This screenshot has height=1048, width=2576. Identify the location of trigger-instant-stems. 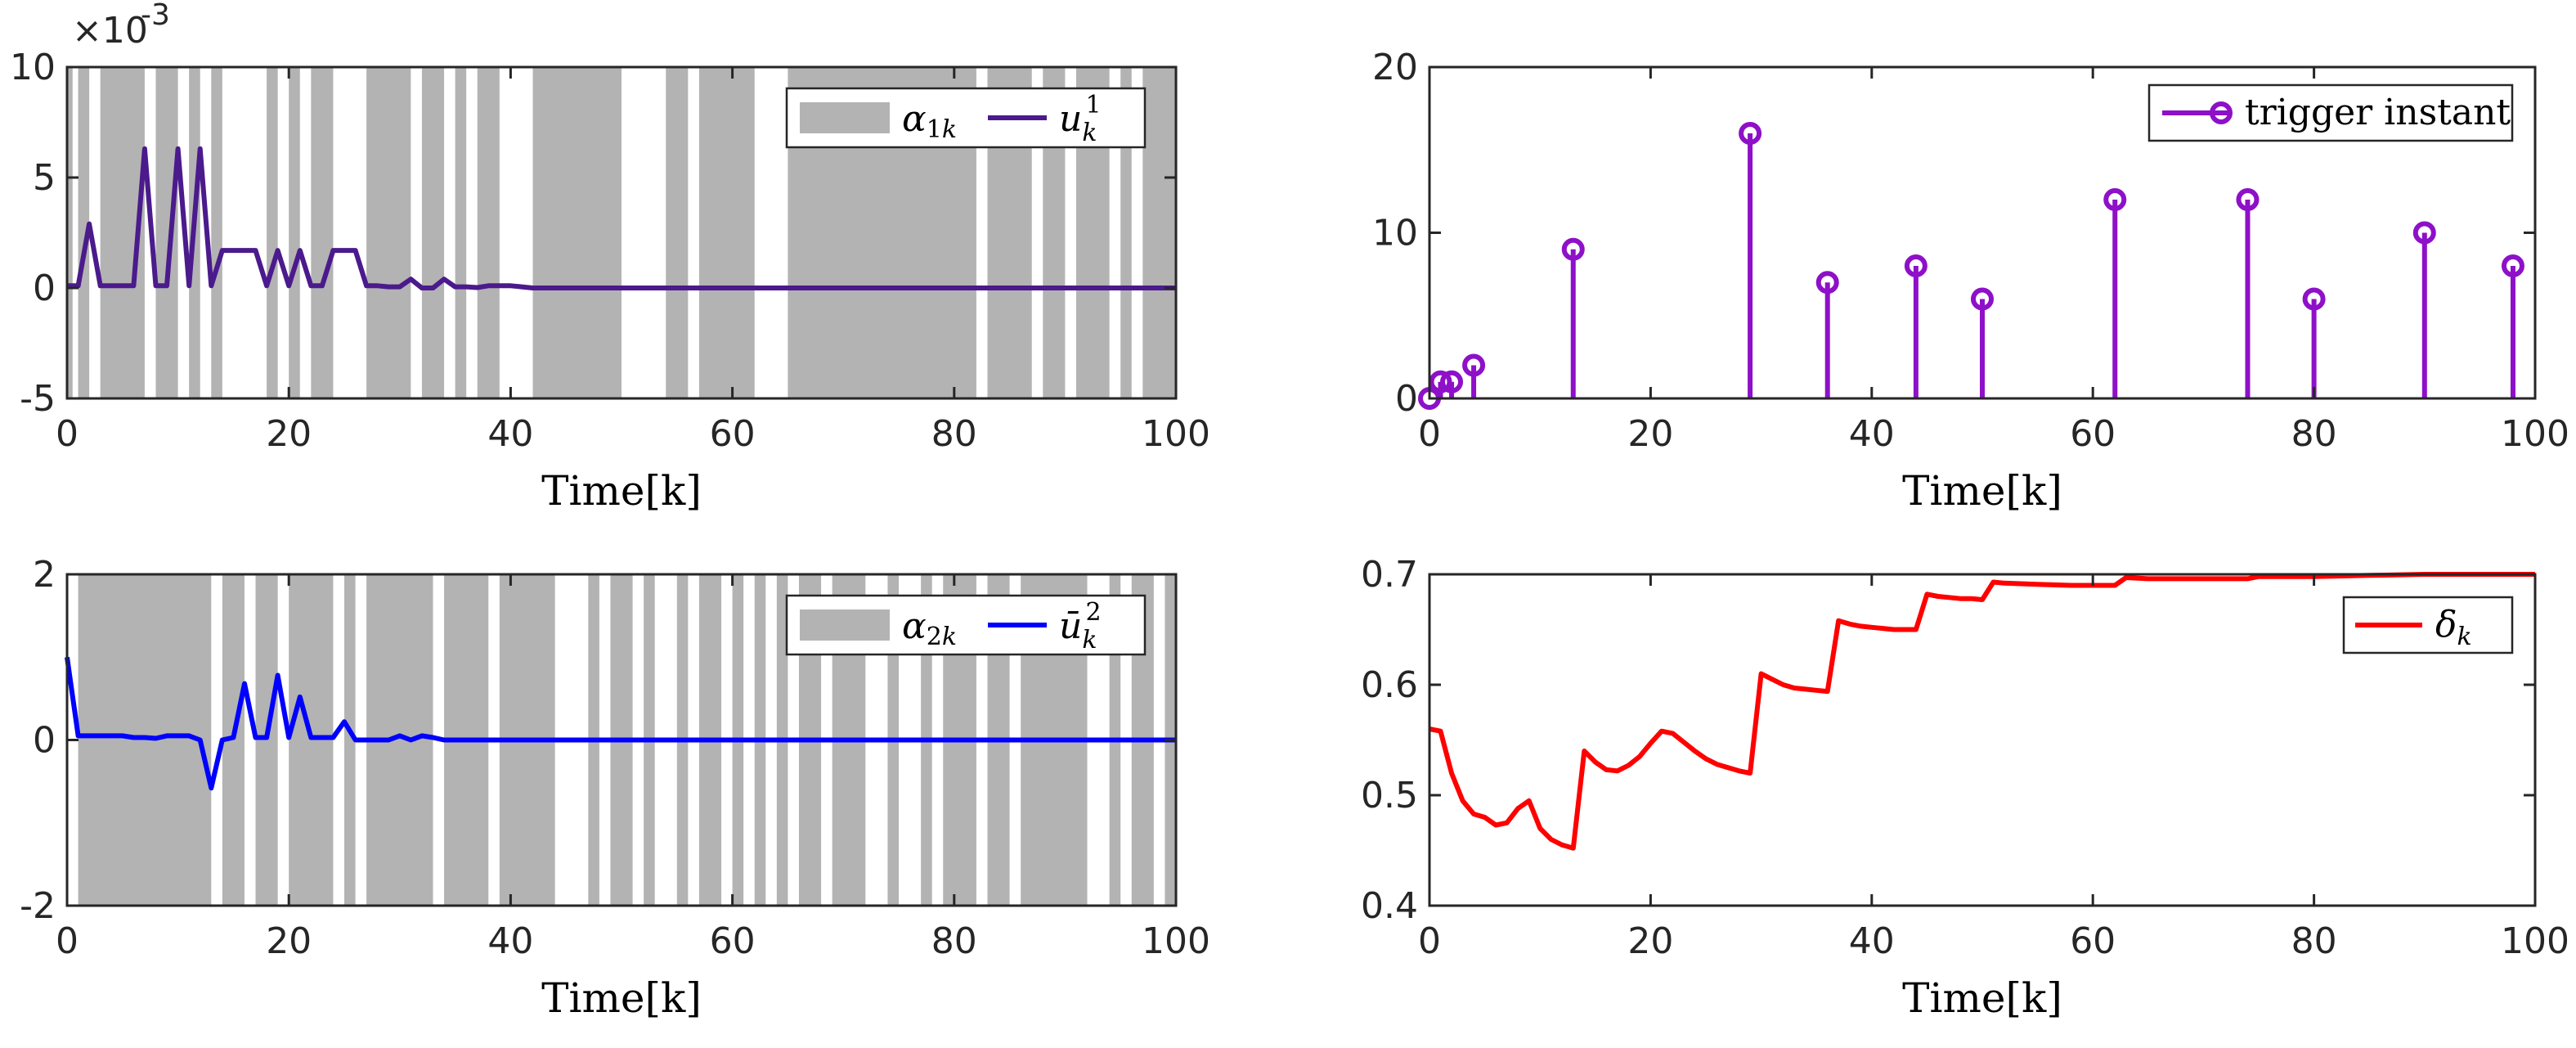
(1971, 266).